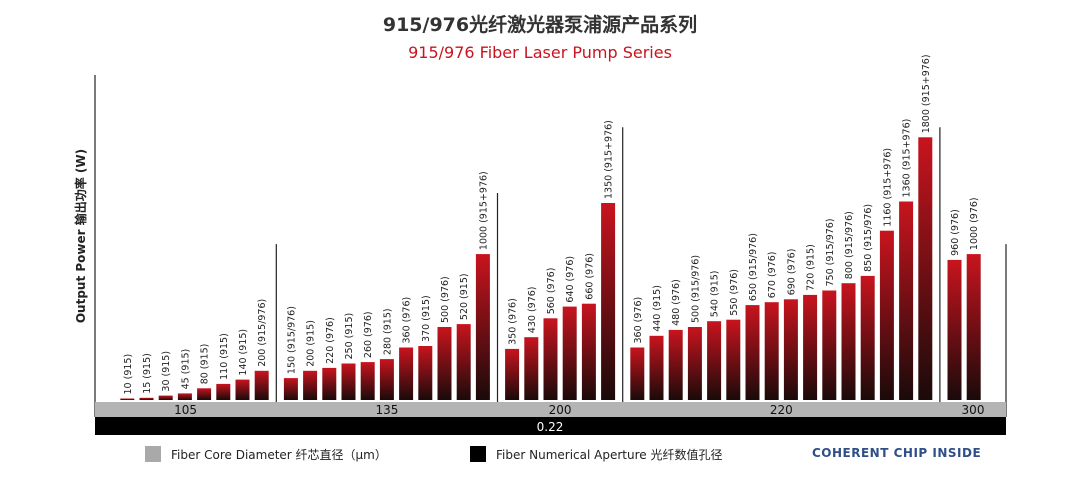  What do you see at coordinates (551, 291) in the screenshot?
I see `bar-value-label: 560 (976)` at bounding box center [551, 291].